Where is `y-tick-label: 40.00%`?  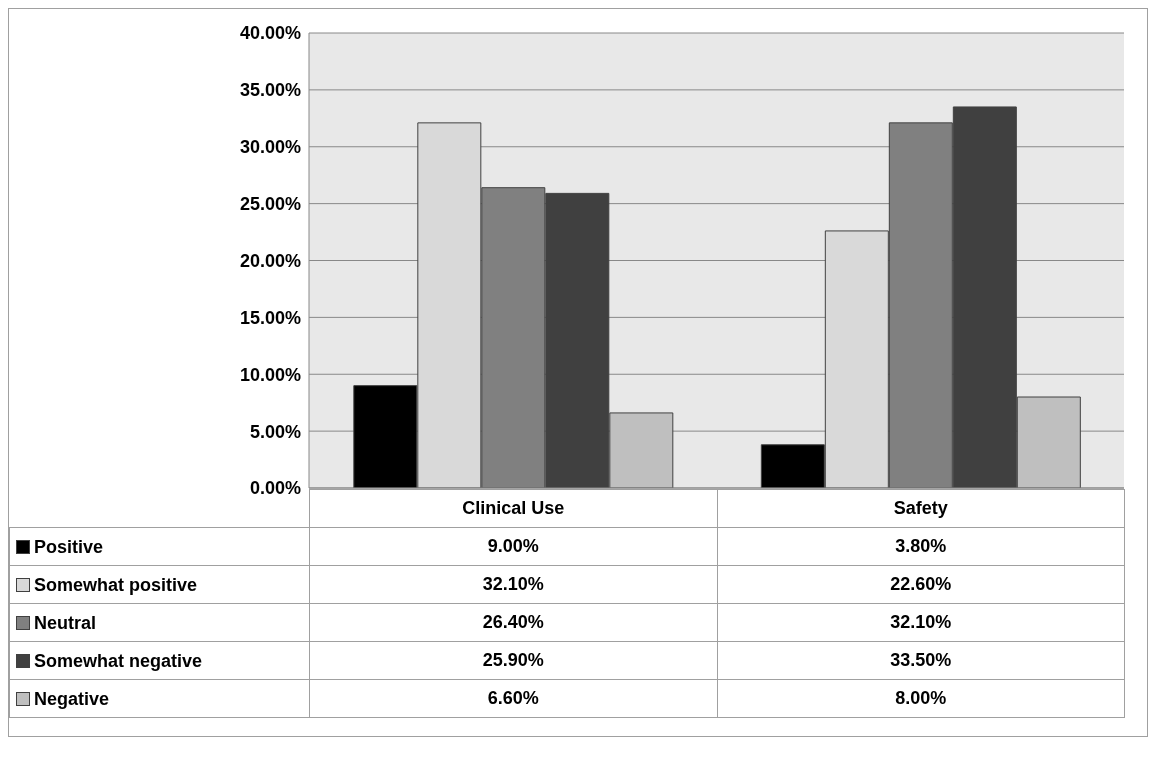 y-tick-label: 40.00% is located at coordinates (270, 33).